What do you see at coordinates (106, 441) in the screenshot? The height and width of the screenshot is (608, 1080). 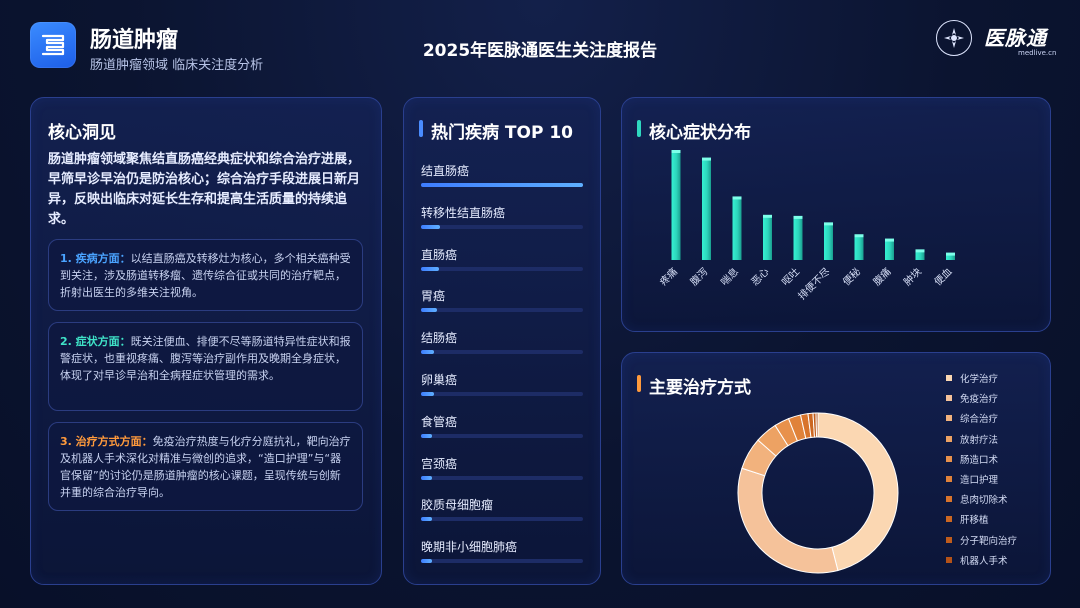 I see `insight-heading: 3. 治疗方式方面：` at bounding box center [106, 441].